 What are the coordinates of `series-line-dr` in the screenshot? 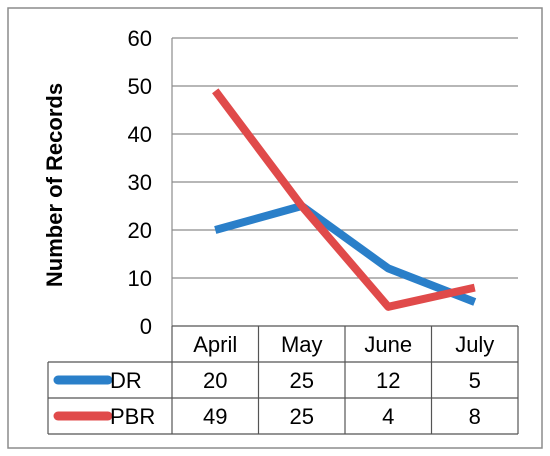 It's located at (345, 254).